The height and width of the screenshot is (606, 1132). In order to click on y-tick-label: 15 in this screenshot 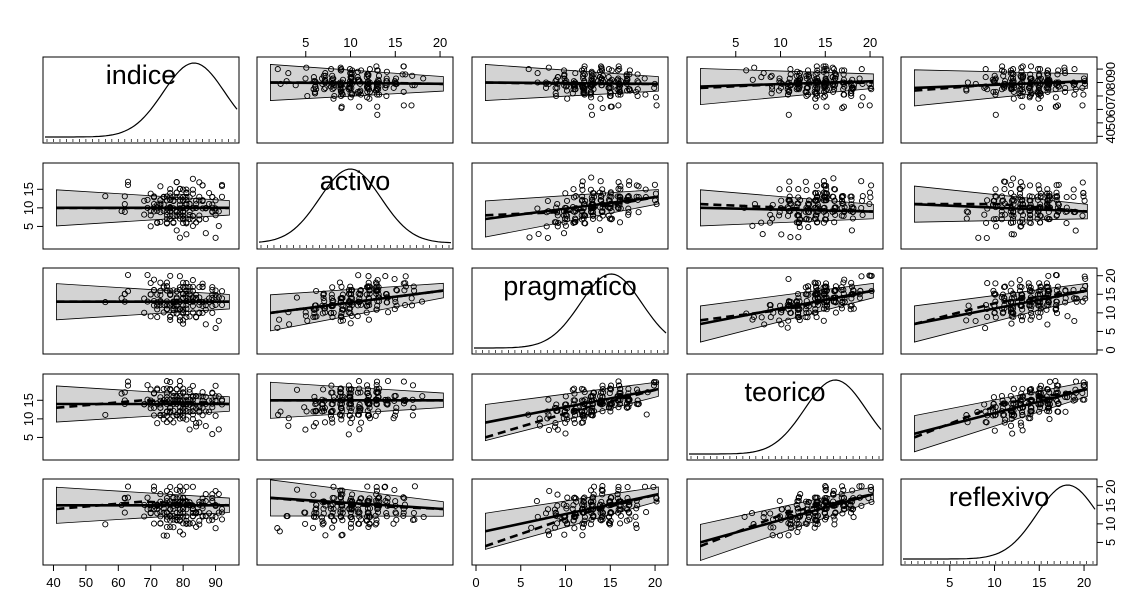, I will do `click(1110, 294)`.